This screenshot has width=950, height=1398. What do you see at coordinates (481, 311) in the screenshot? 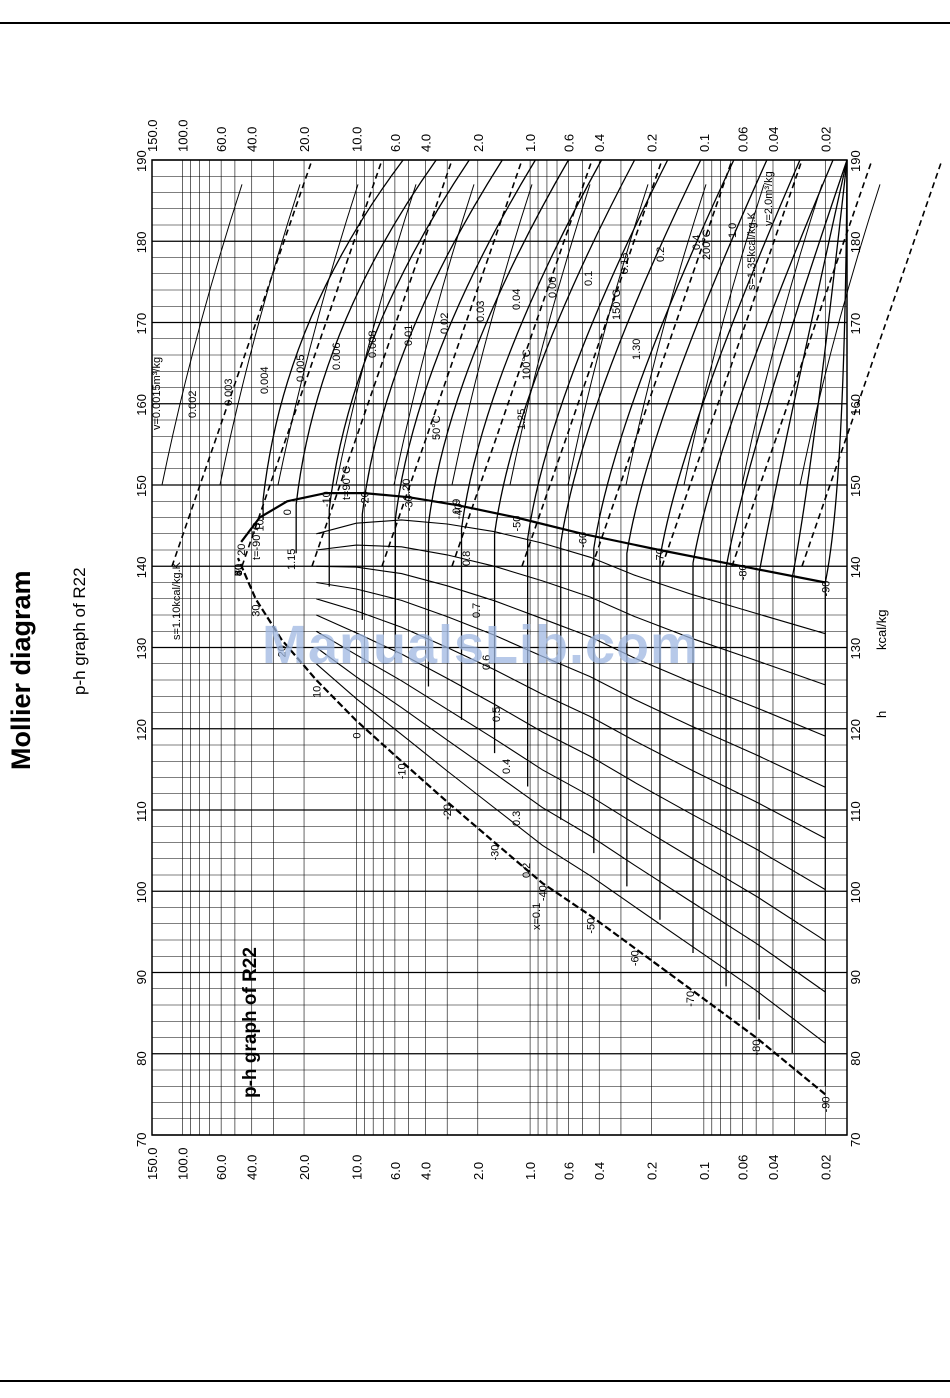
I see `isochore-label: 0.03` at bounding box center [481, 311].